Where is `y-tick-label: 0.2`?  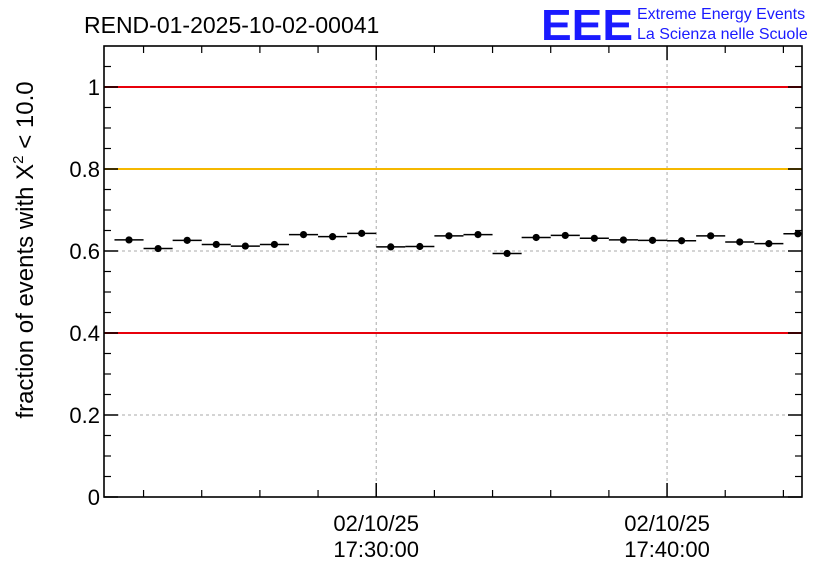 y-tick-label: 0.2 is located at coordinates (84, 415).